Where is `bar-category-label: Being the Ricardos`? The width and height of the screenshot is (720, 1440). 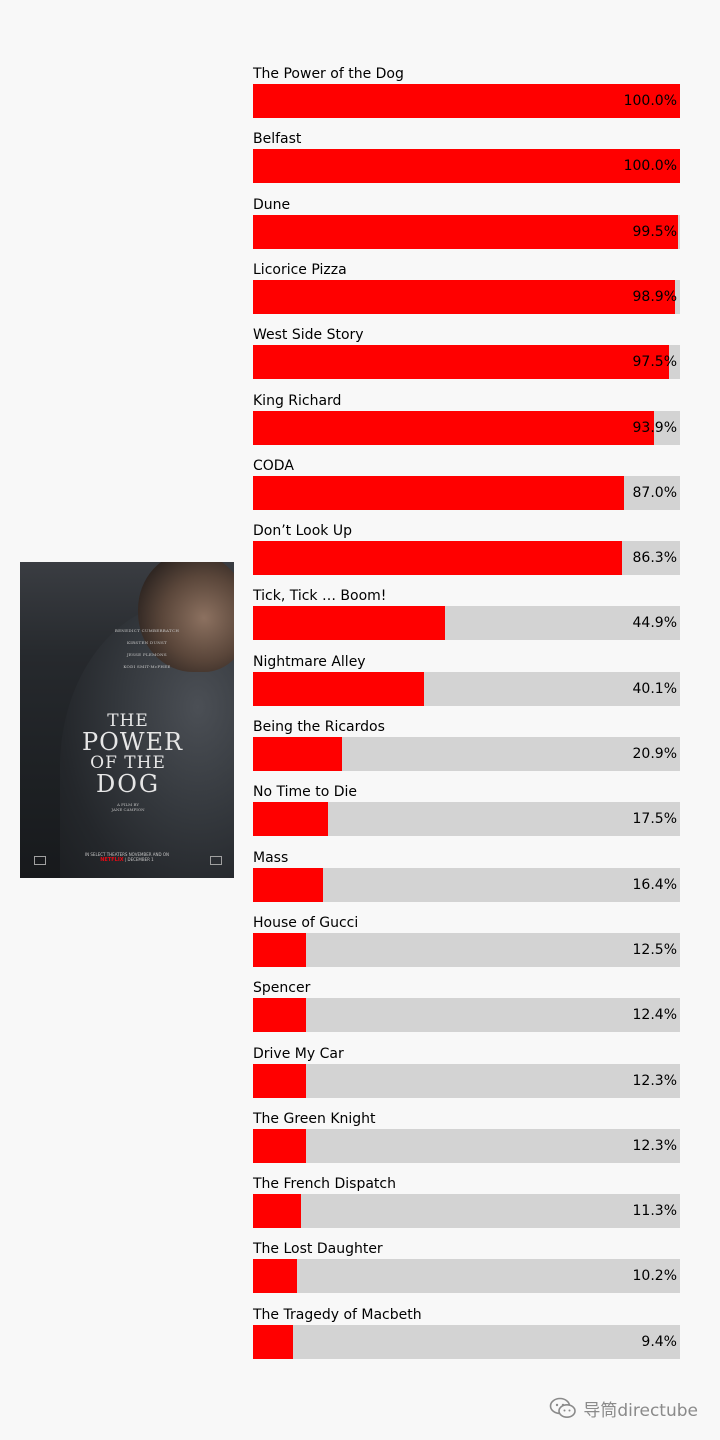 bar-category-label: Being the Ricardos is located at coordinates (319, 727).